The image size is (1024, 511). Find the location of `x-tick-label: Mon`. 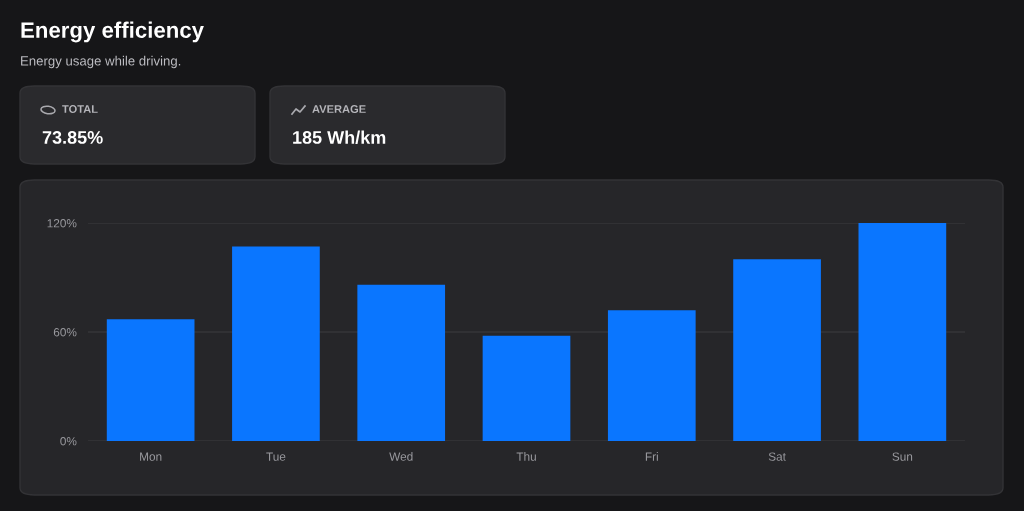

x-tick-label: Mon is located at coordinates (151, 456).